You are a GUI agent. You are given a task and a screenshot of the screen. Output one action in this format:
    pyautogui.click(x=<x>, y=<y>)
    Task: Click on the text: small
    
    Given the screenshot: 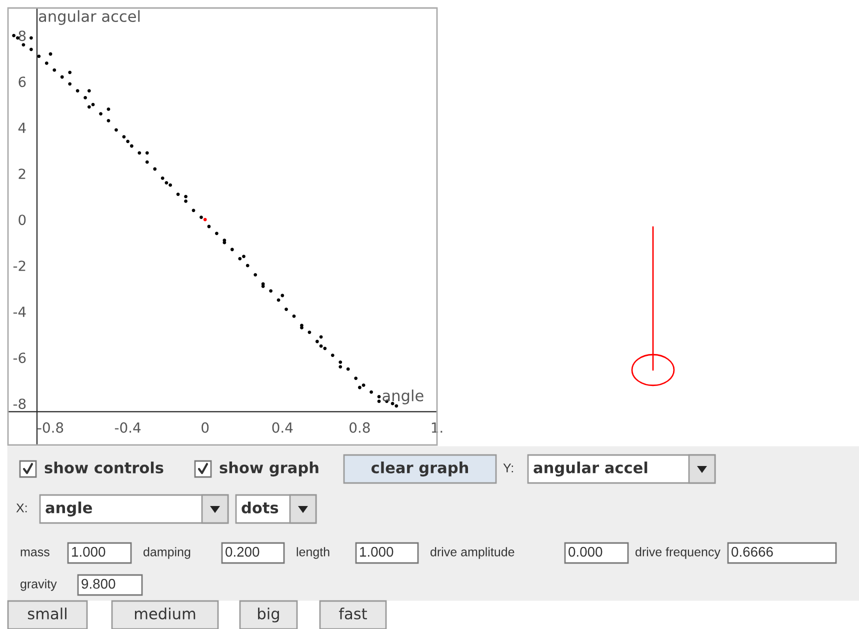 What is the action you would take?
    pyautogui.click(x=47, y=614)
    